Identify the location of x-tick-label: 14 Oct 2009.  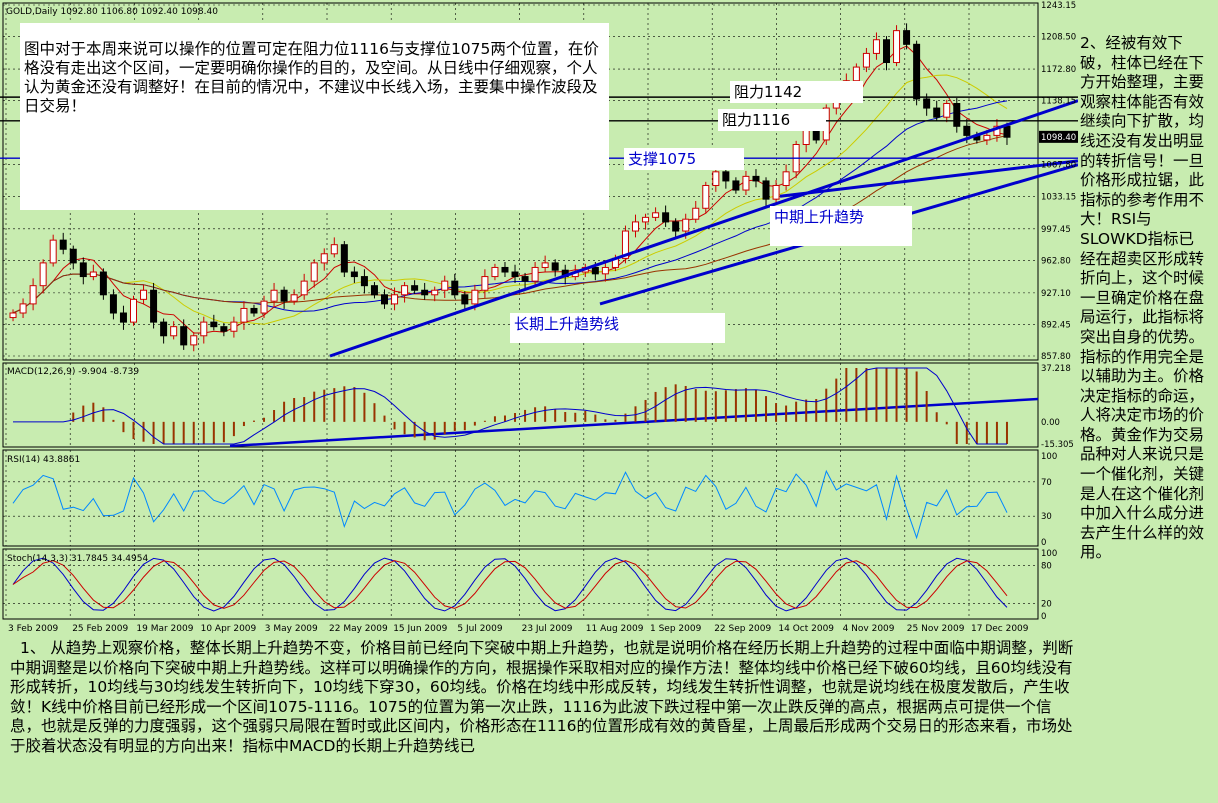
(806, 629).